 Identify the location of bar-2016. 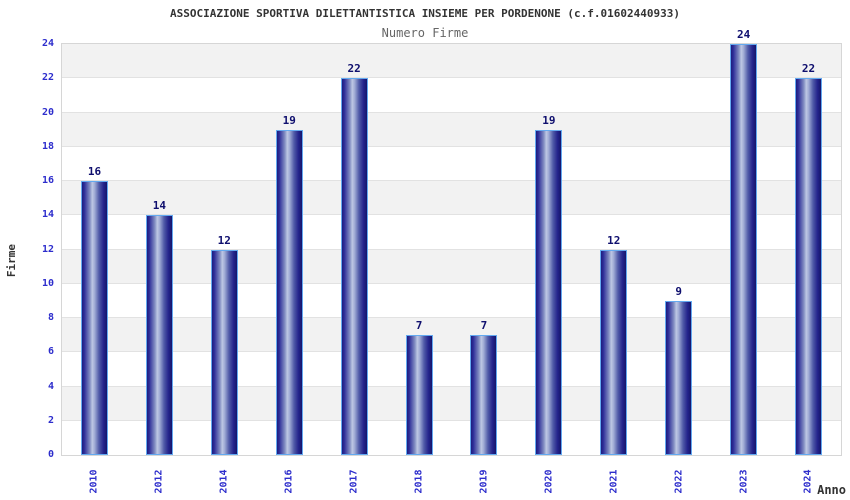
(289, 292).